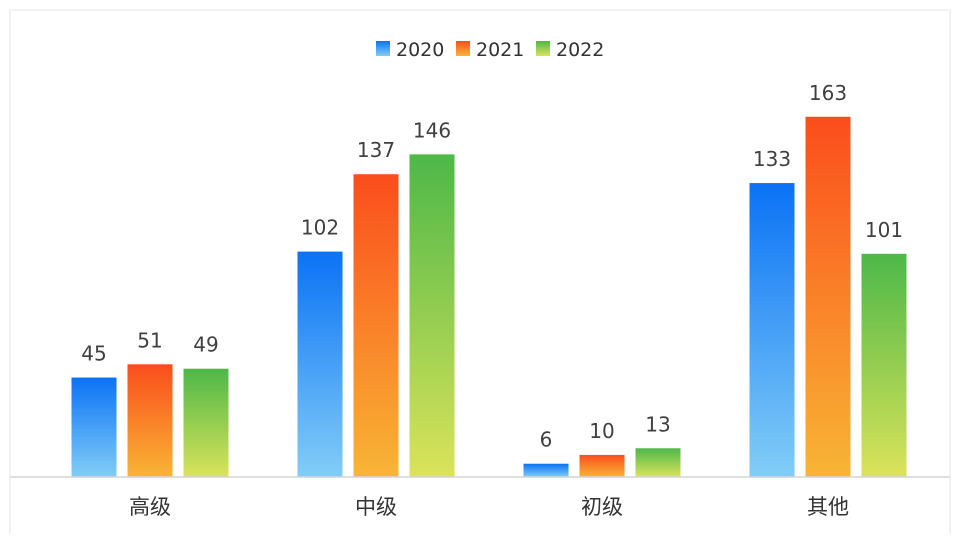 This screenshot has height=538, width=960. Describe the element at coordinates (376, 507) in the screenshot. I see `category-label-中级: 中级` at that location.